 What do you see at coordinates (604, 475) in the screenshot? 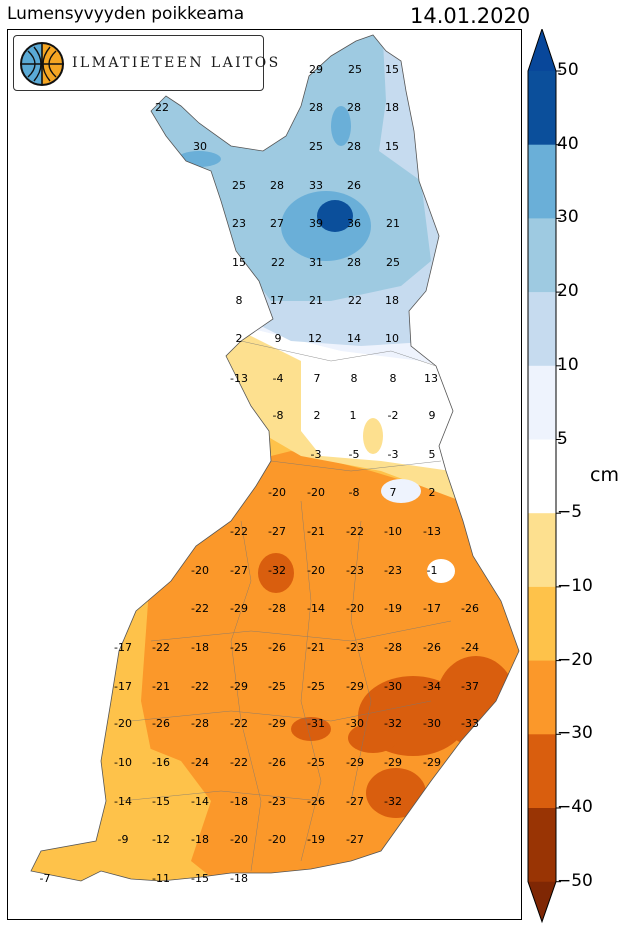
I see `colorbar-unit: cm` at bounding box center [604, 475].